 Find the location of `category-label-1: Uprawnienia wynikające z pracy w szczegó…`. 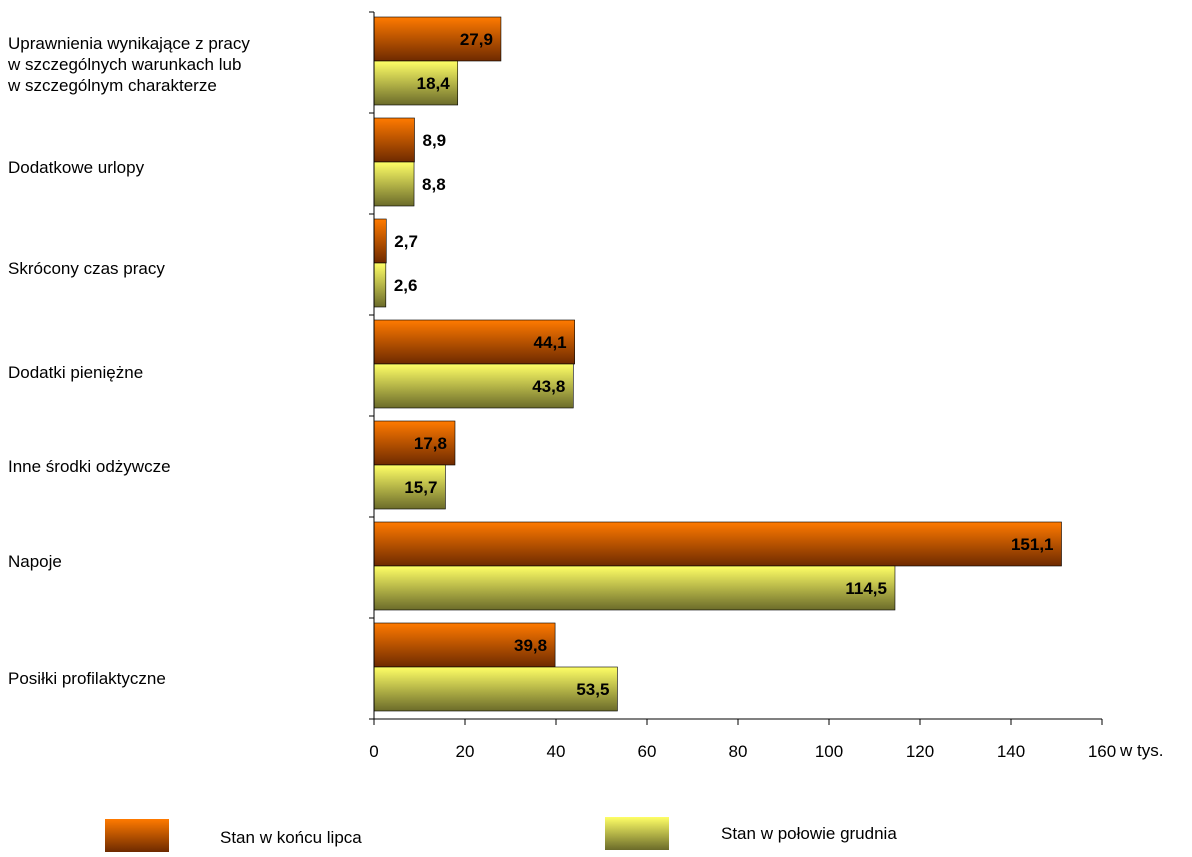

category-label-1: Uprawnienia wynikające z pracy w szczegó… is located at coordinates (129, 64).